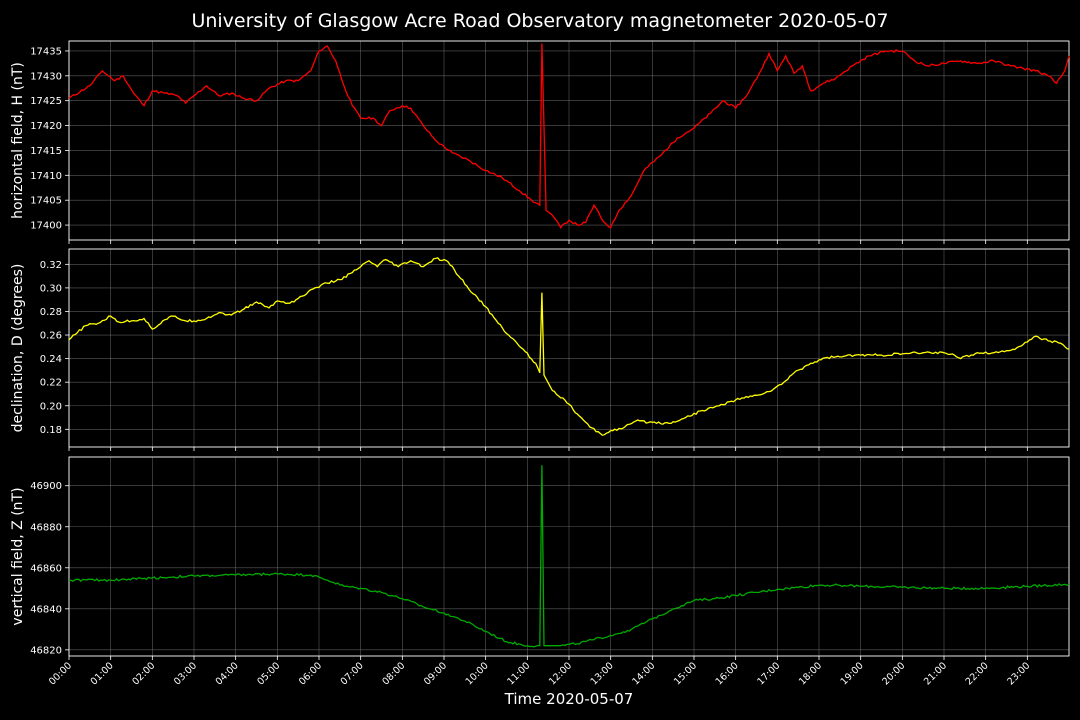  I want to click on x-tick-label: 04:00, so click(227, 673).